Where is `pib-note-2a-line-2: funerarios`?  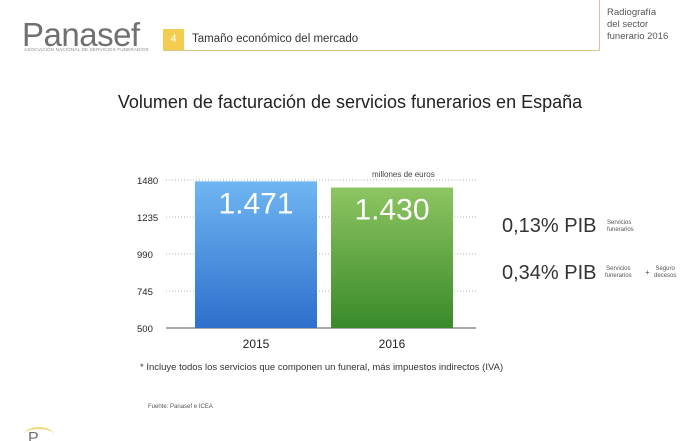 pib-note-2a-line-2: funerarios is located at coordinates (618, 276).